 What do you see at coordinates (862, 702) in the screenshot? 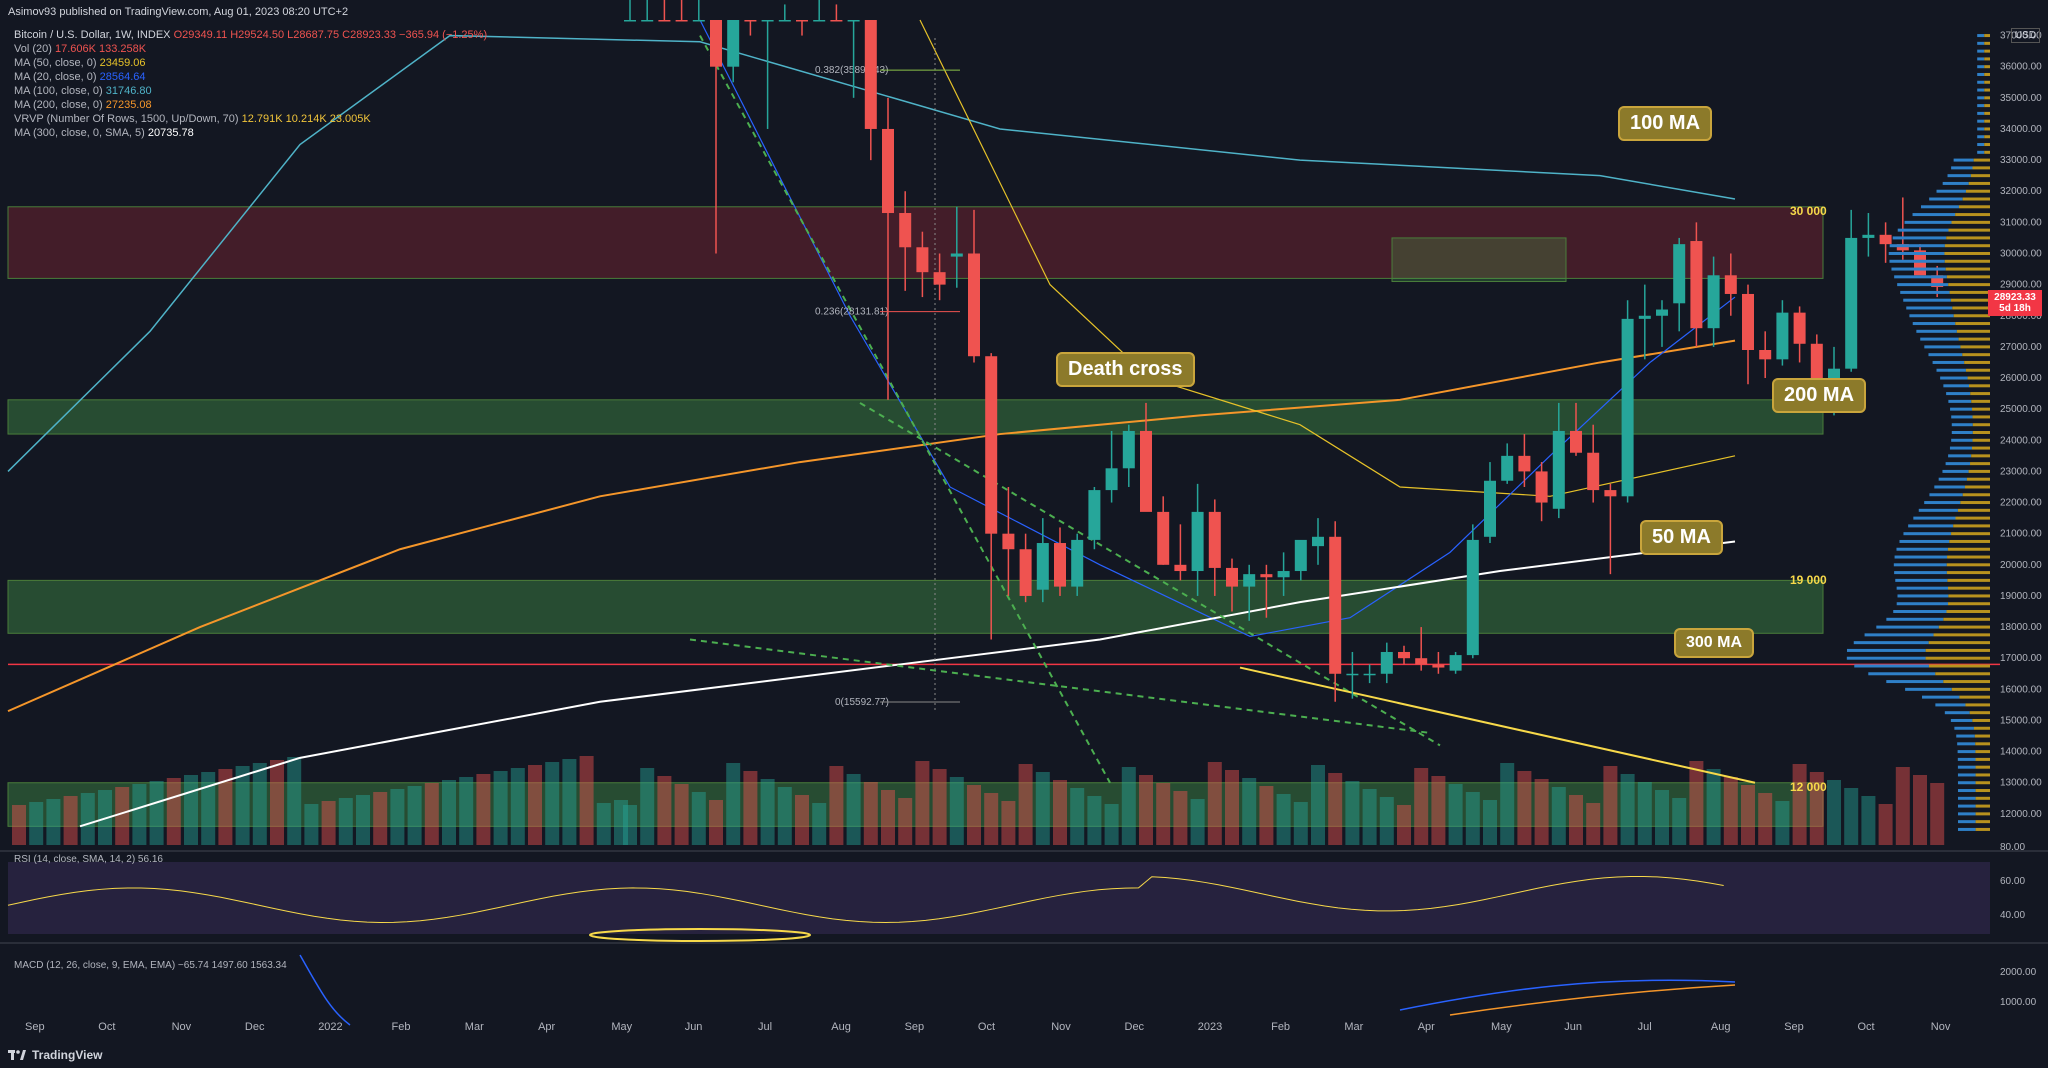
I see `fib-level-label: 0(15592.77)` at bounding box center [862, 702].